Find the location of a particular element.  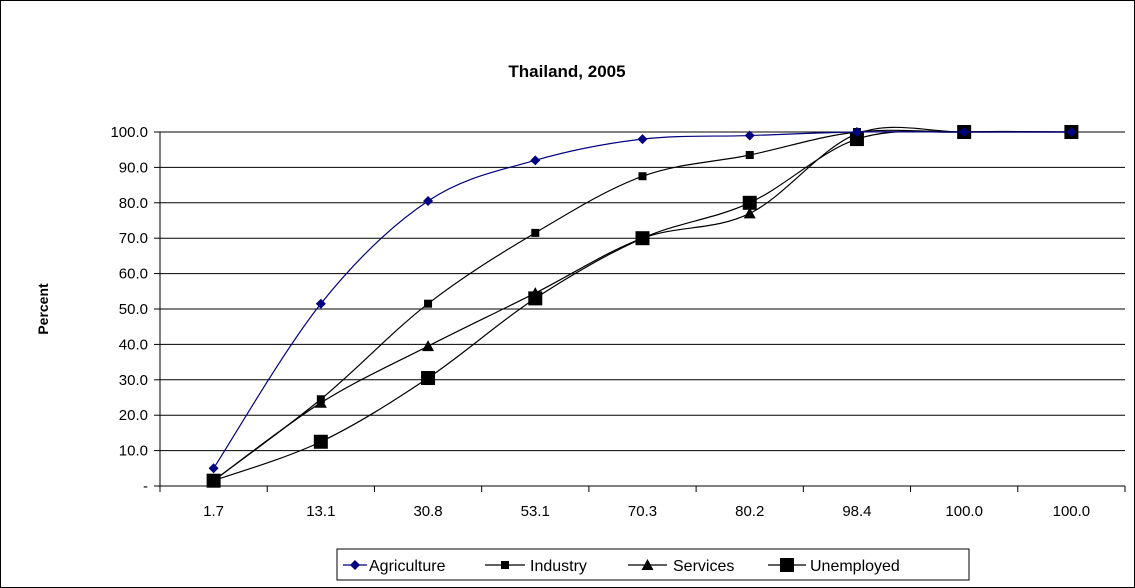

y-tick-label: - is located at coordinates (145, 486).